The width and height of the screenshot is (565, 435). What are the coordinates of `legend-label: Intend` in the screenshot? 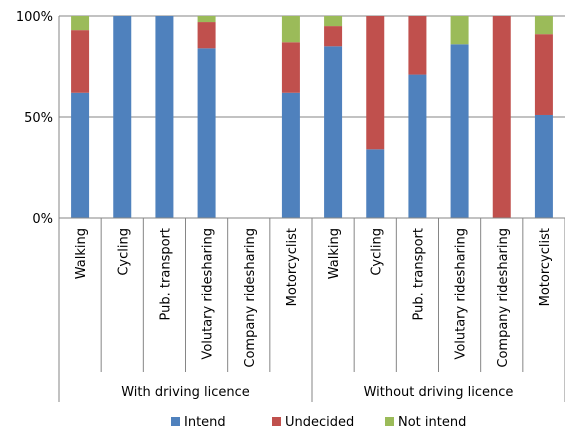 It's located at (205, 422).